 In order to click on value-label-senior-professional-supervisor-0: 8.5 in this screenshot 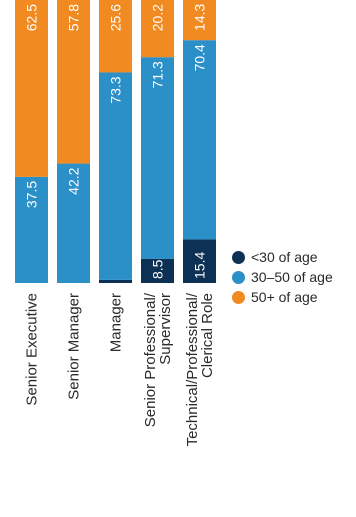, I will do `click(158, 269)`.